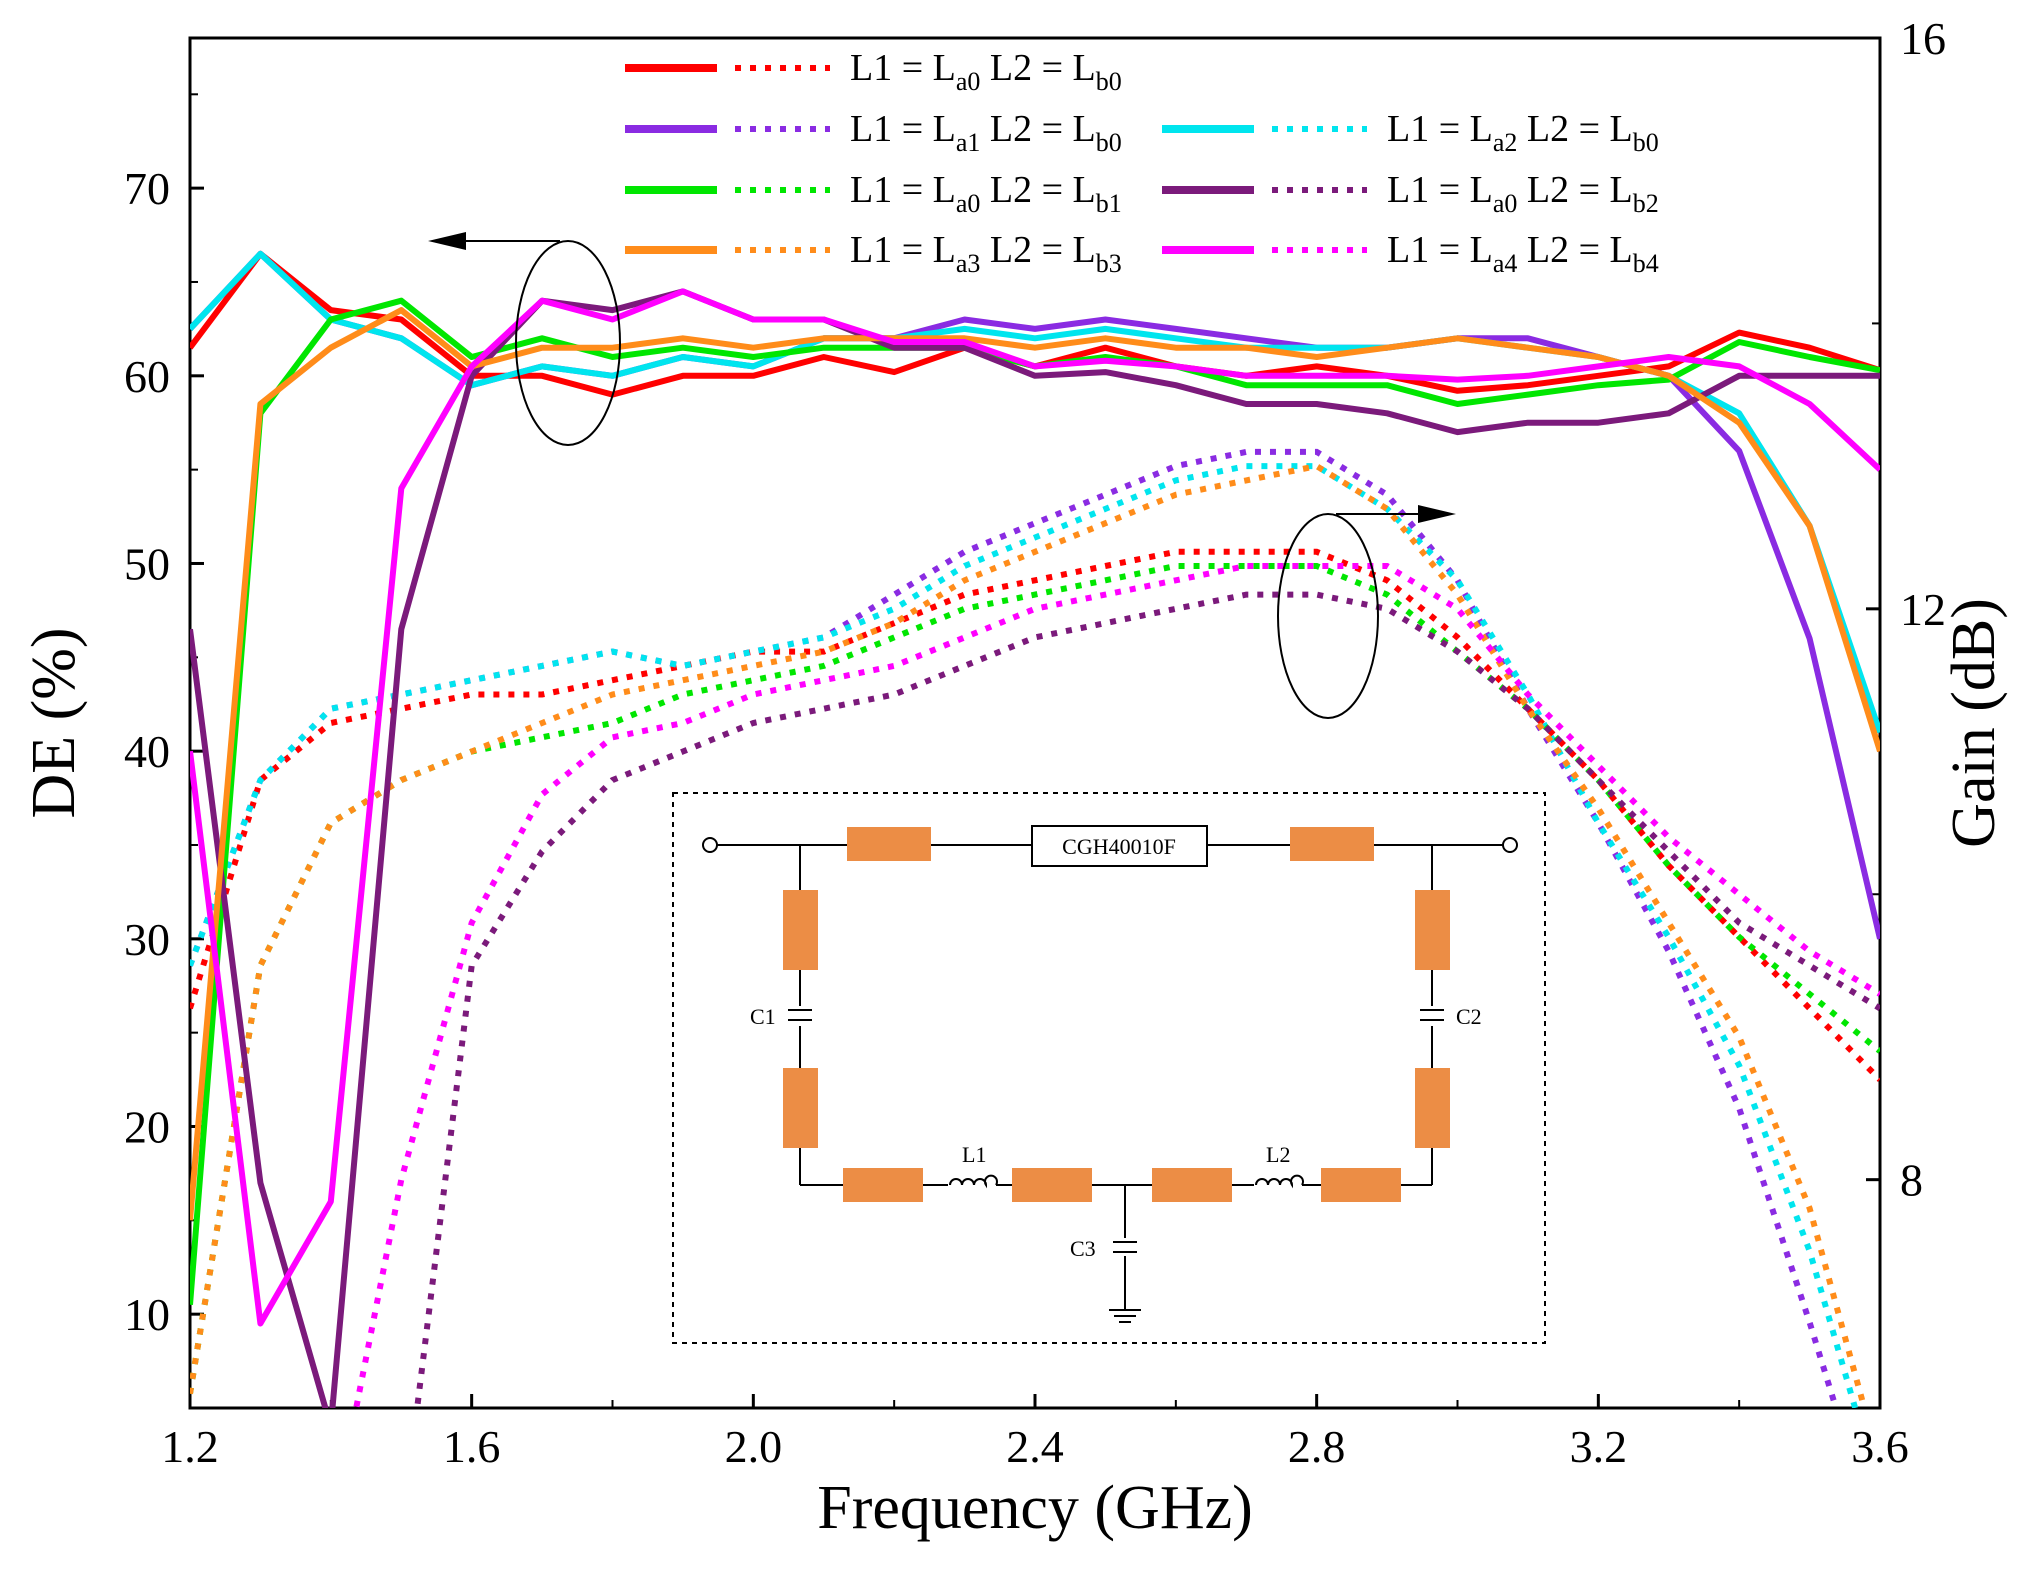 This screenshot has width=2030, height=1577. Describe the element at coordinates (1469, 1016) in the screenshot. I see `c2-label: C2` at that location.